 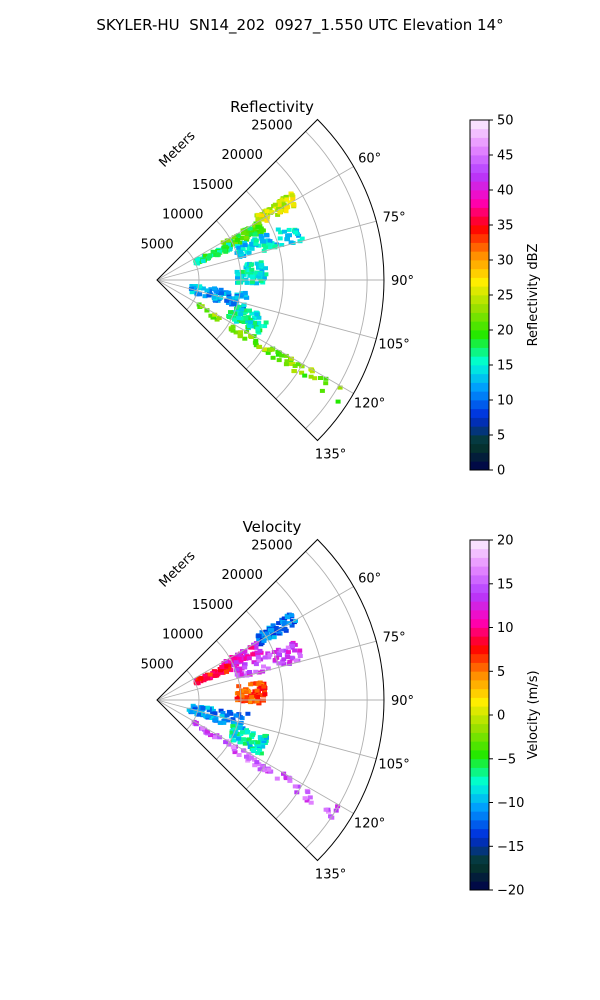 What do you see at coordinates (369, 404) in the screenshot?
I see `azimuth-tick-label: 120°` at bounding box center [369, 404].